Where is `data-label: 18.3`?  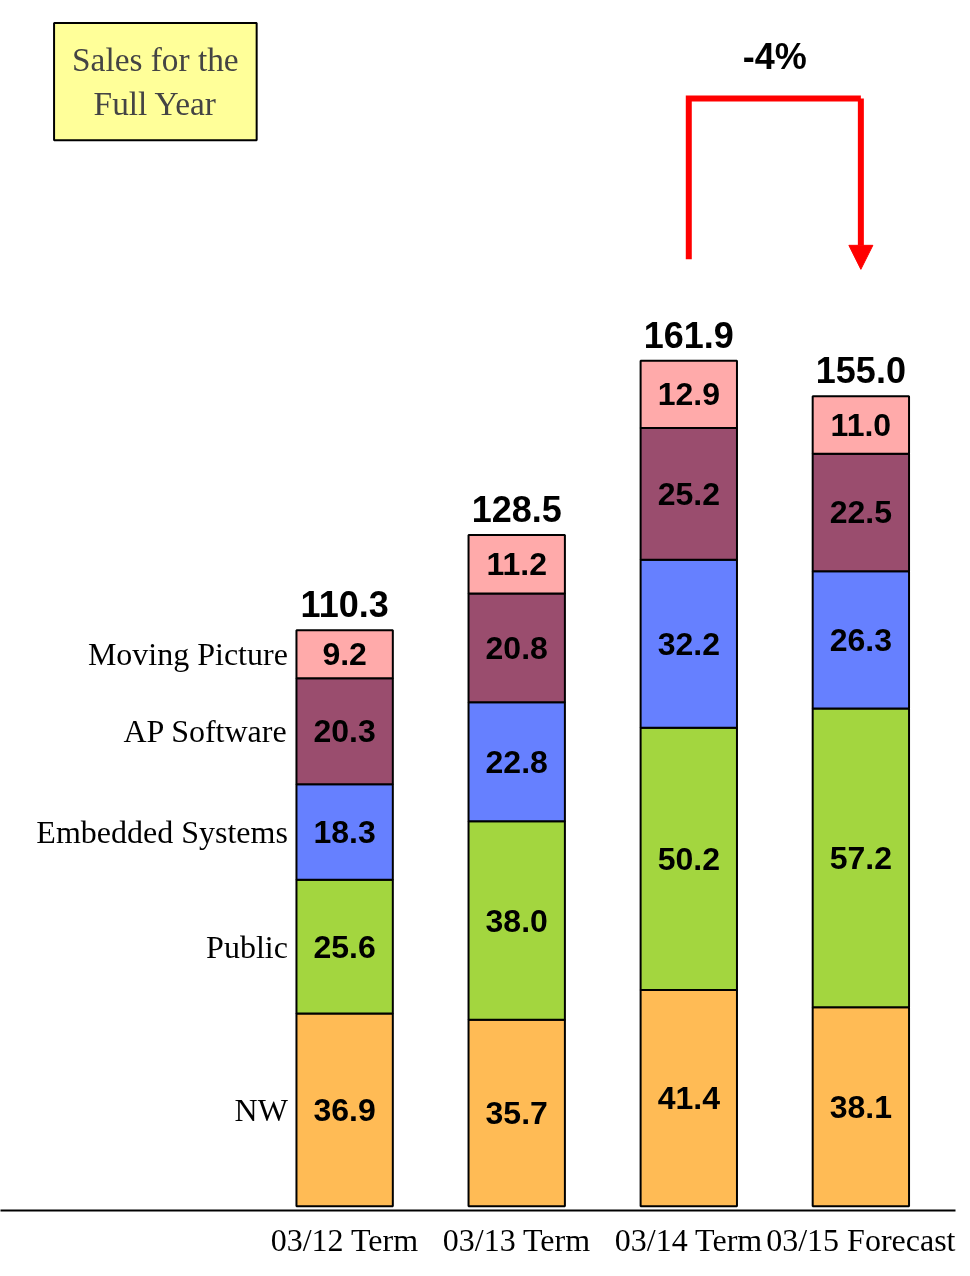 data-label: 18.3 is located at coordinates (344, 832).